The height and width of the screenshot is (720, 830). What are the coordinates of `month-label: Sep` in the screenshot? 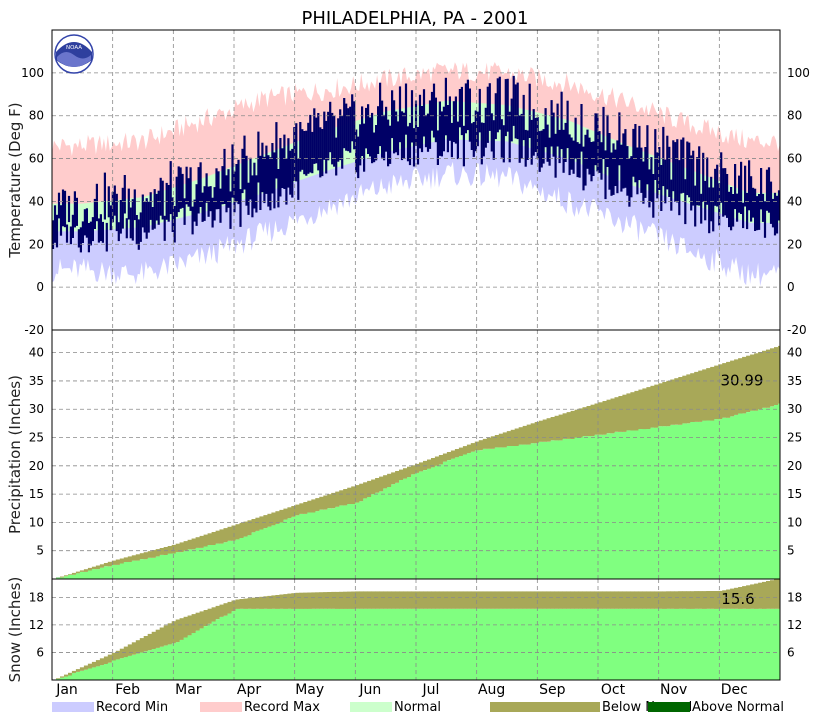 It's located at (552, 690).